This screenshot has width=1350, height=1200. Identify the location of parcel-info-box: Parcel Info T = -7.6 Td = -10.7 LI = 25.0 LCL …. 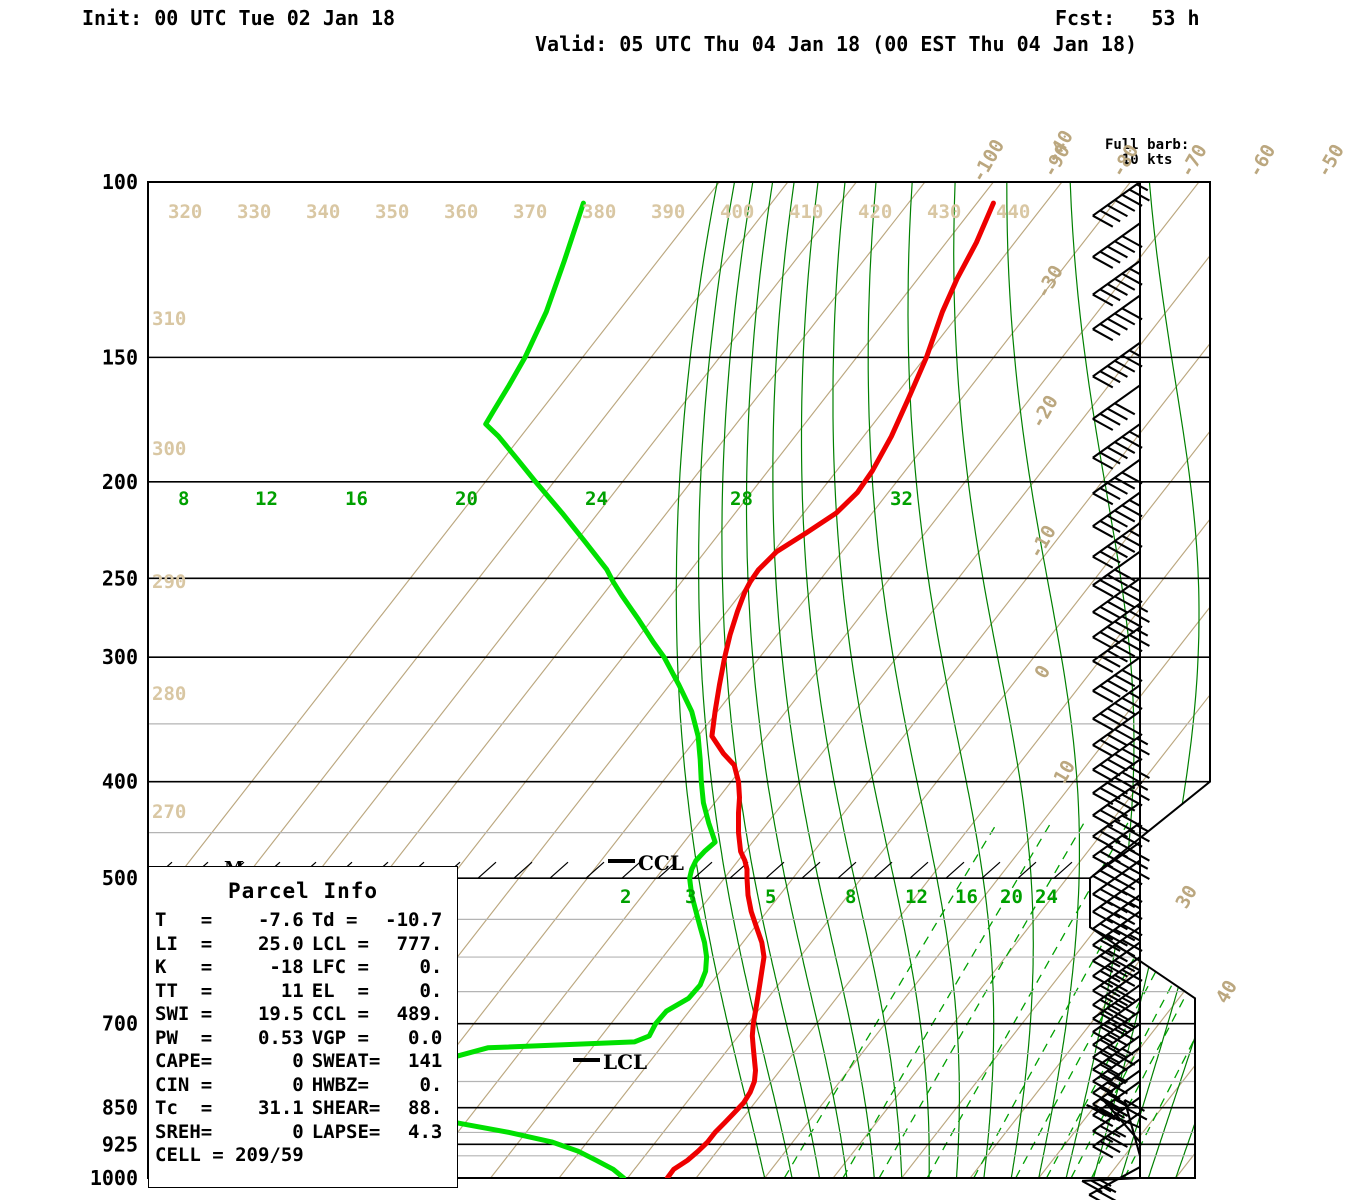
(303, 1027).